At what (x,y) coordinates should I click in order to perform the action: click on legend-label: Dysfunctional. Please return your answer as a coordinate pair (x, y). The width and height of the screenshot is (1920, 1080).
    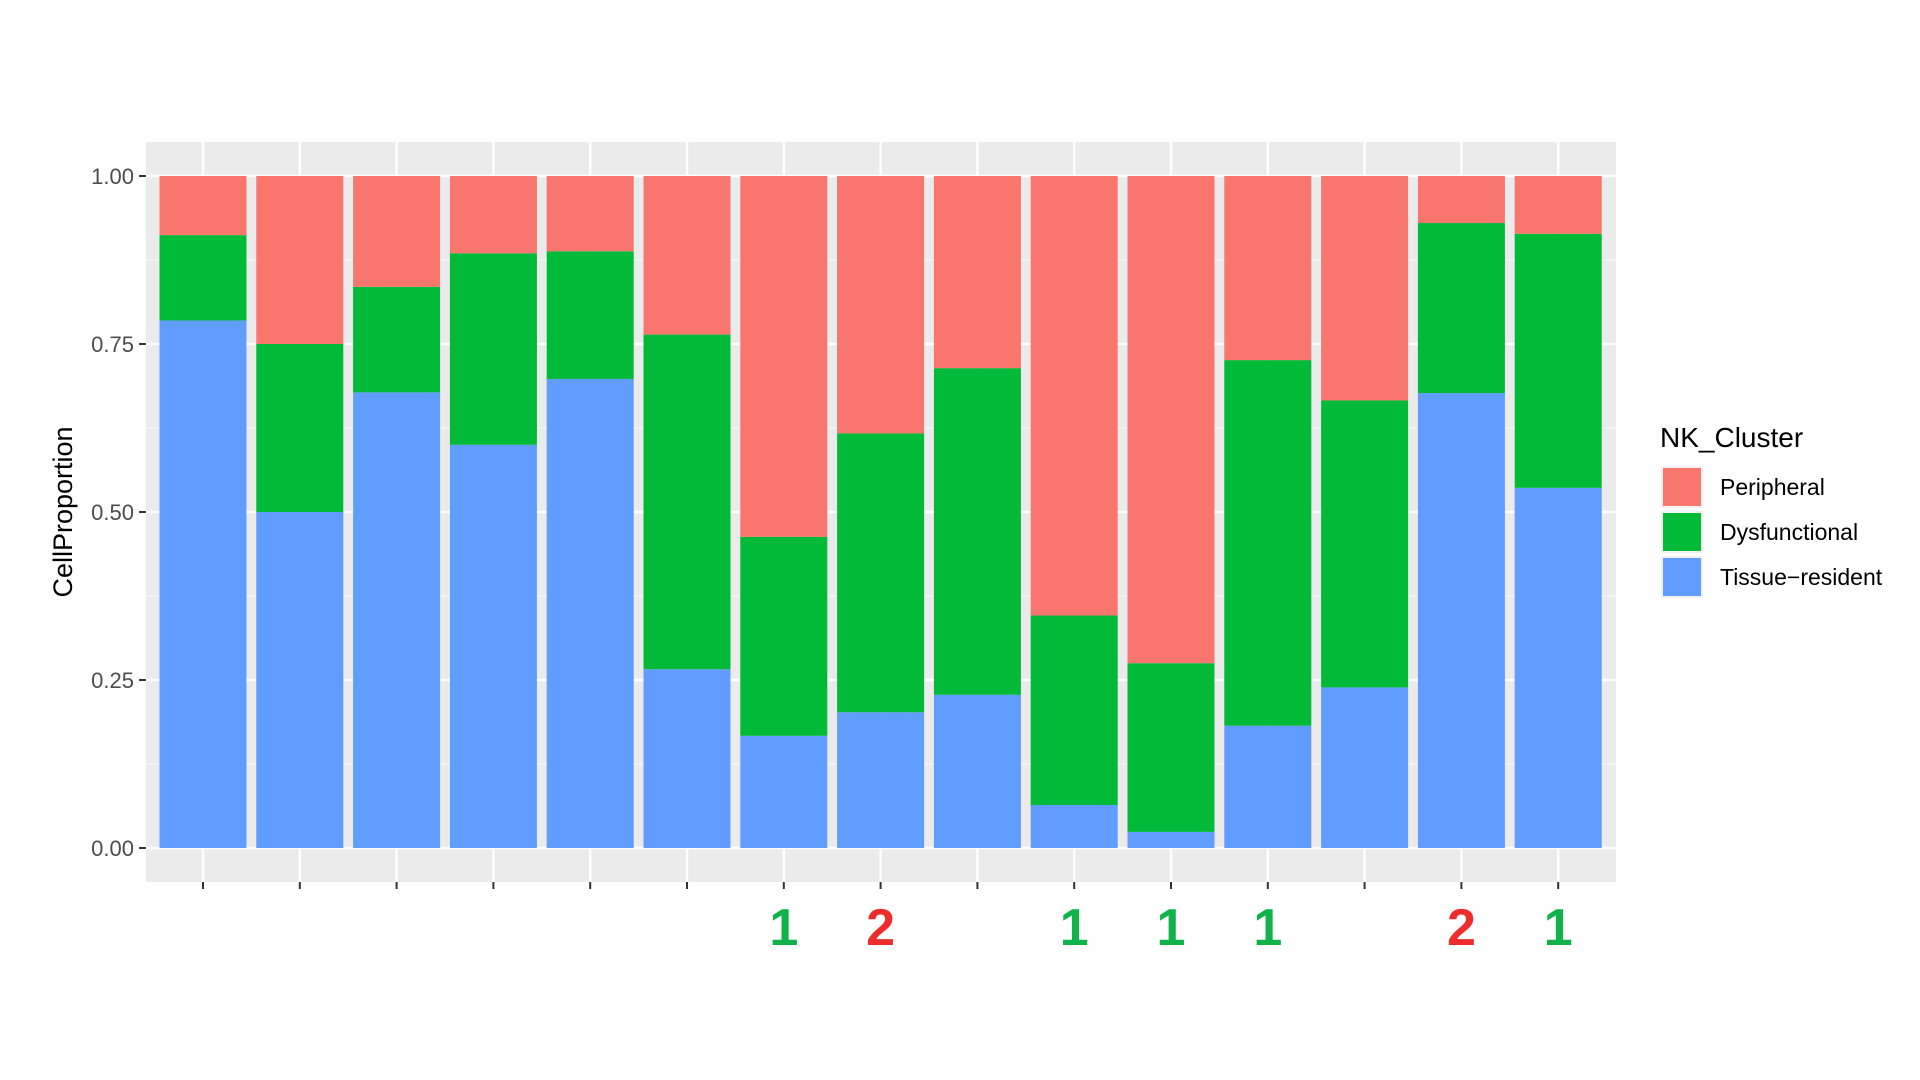
    Looking at the image, I should click on (1789, 532).